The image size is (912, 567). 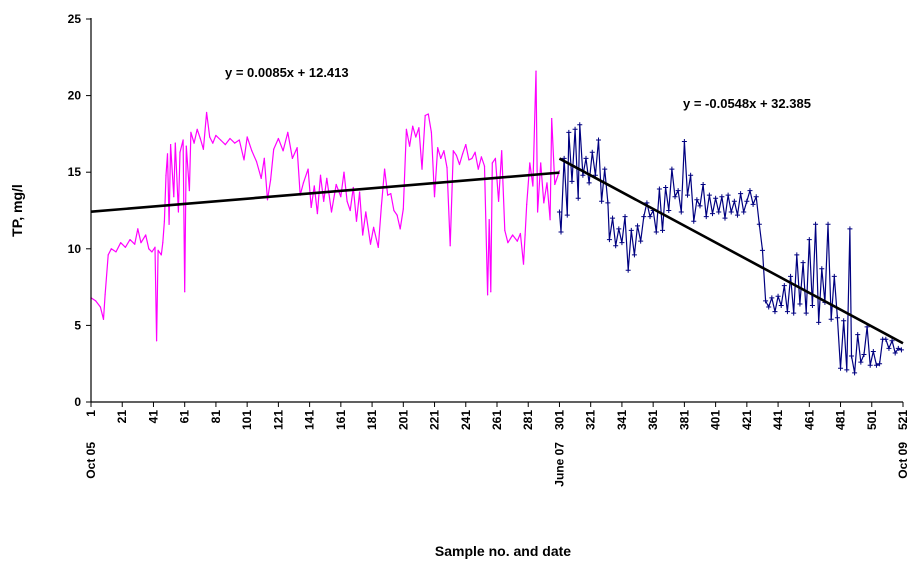 What do you see at coordinates (75, 172) in the screenshot?
I see `y-tick-label: 15` at bounding box center [75, 172].